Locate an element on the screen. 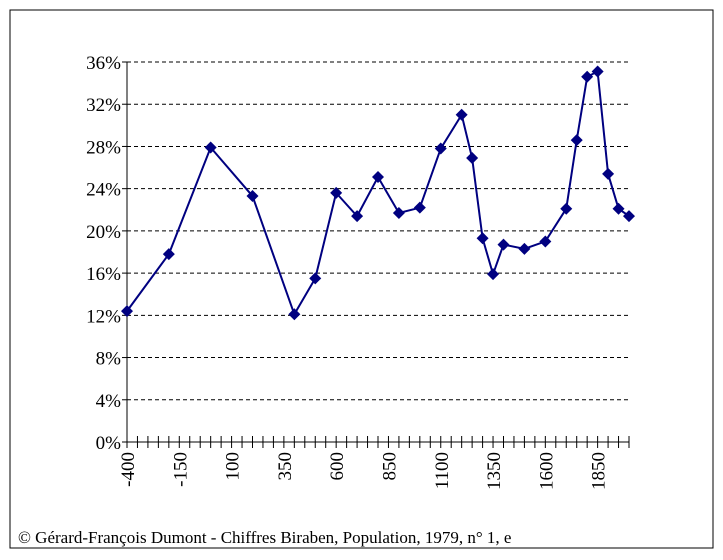  y-tick-label: 12% is located at coordinates (103, 316).